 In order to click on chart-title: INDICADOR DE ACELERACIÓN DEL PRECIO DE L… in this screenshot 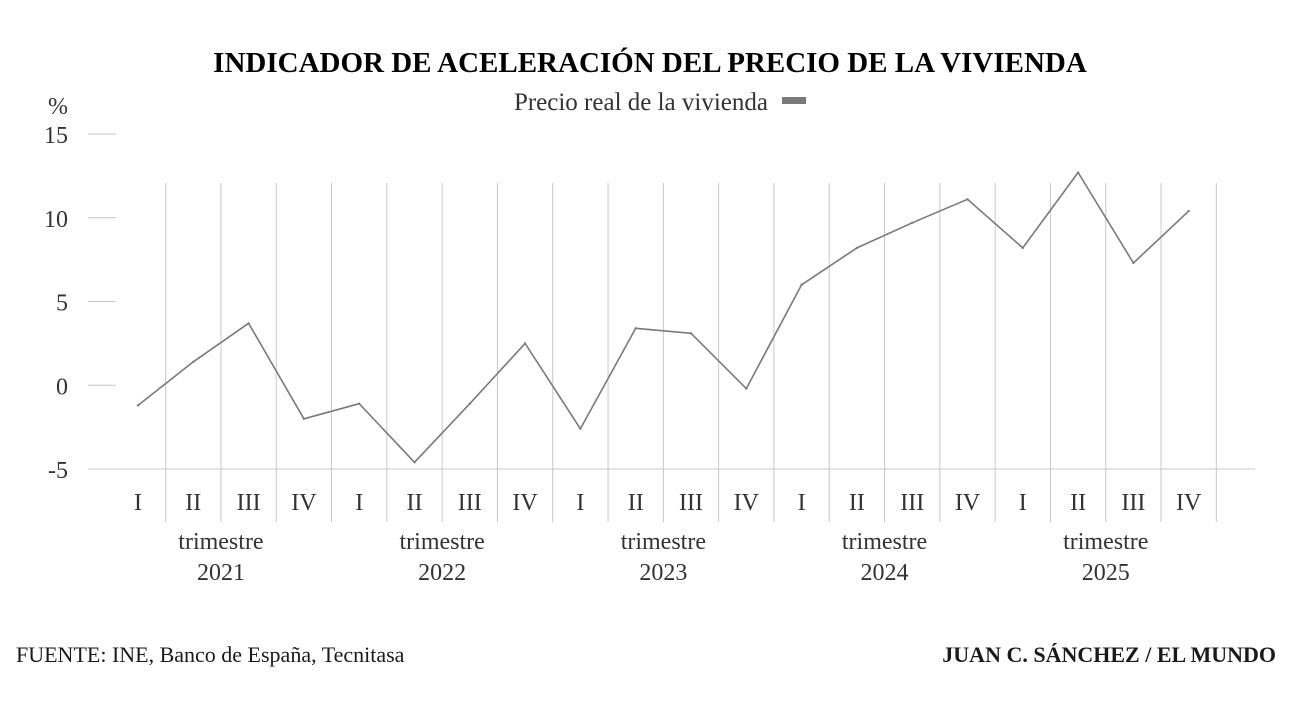, I will do `click(650, 62)`.